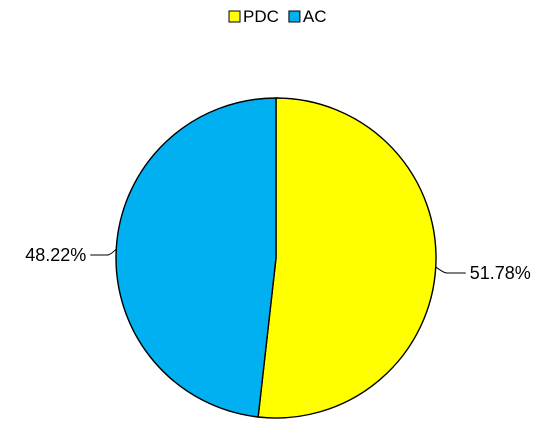 The width and height of the screenshot is (550, 424). Describe the element at coordinates (315, 16) in the screenshot. I see `legend-label-ac: AC` at that location.